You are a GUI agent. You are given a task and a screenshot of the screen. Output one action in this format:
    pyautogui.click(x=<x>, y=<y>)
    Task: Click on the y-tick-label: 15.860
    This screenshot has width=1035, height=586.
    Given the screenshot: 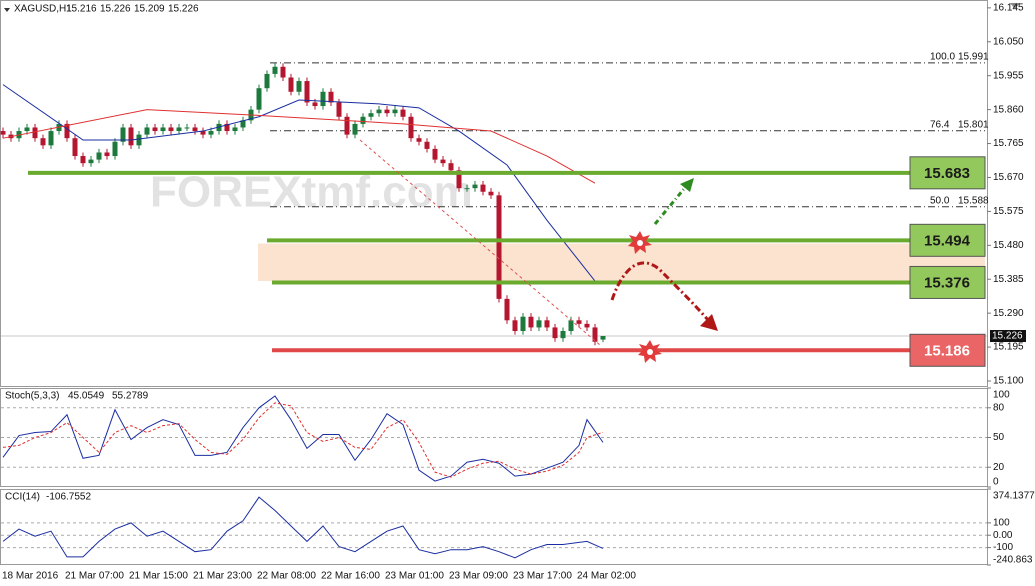 What is the action you would take?
    pyautogui.click(x=1008, y=109)
    